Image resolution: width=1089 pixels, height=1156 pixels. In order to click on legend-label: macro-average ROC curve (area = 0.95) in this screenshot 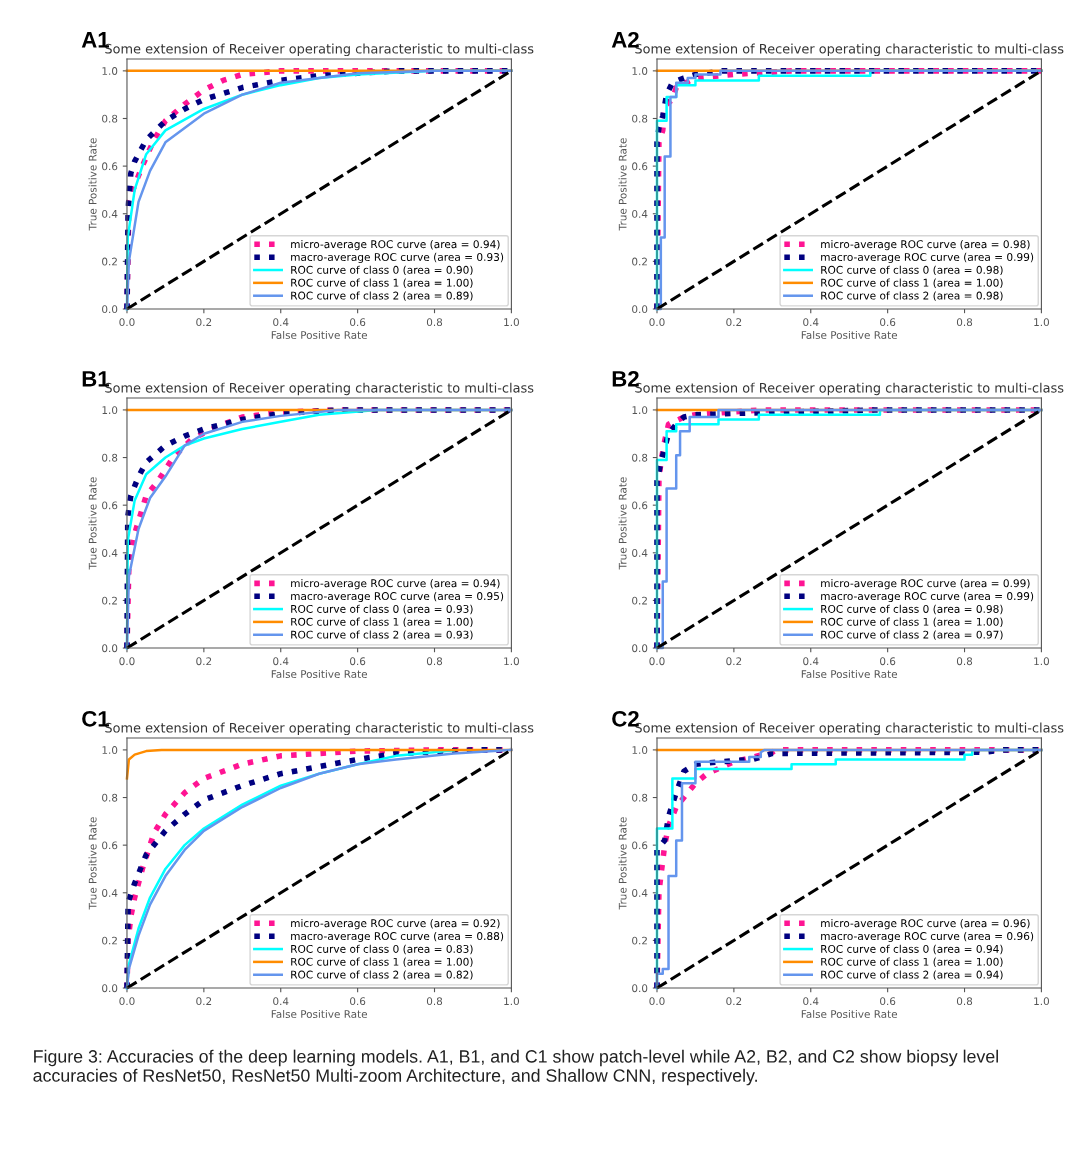, I will do `click(397, 597)`.